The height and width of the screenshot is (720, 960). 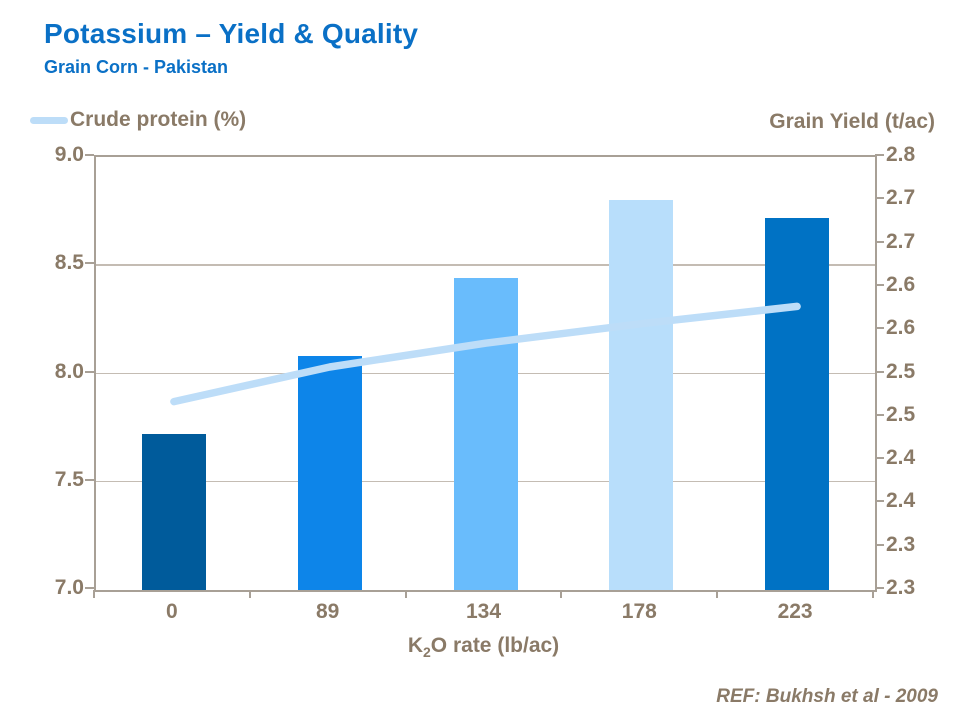 I want to click on right-axis-title: Grain Yield (t/ac), so click(x=852, y=121).